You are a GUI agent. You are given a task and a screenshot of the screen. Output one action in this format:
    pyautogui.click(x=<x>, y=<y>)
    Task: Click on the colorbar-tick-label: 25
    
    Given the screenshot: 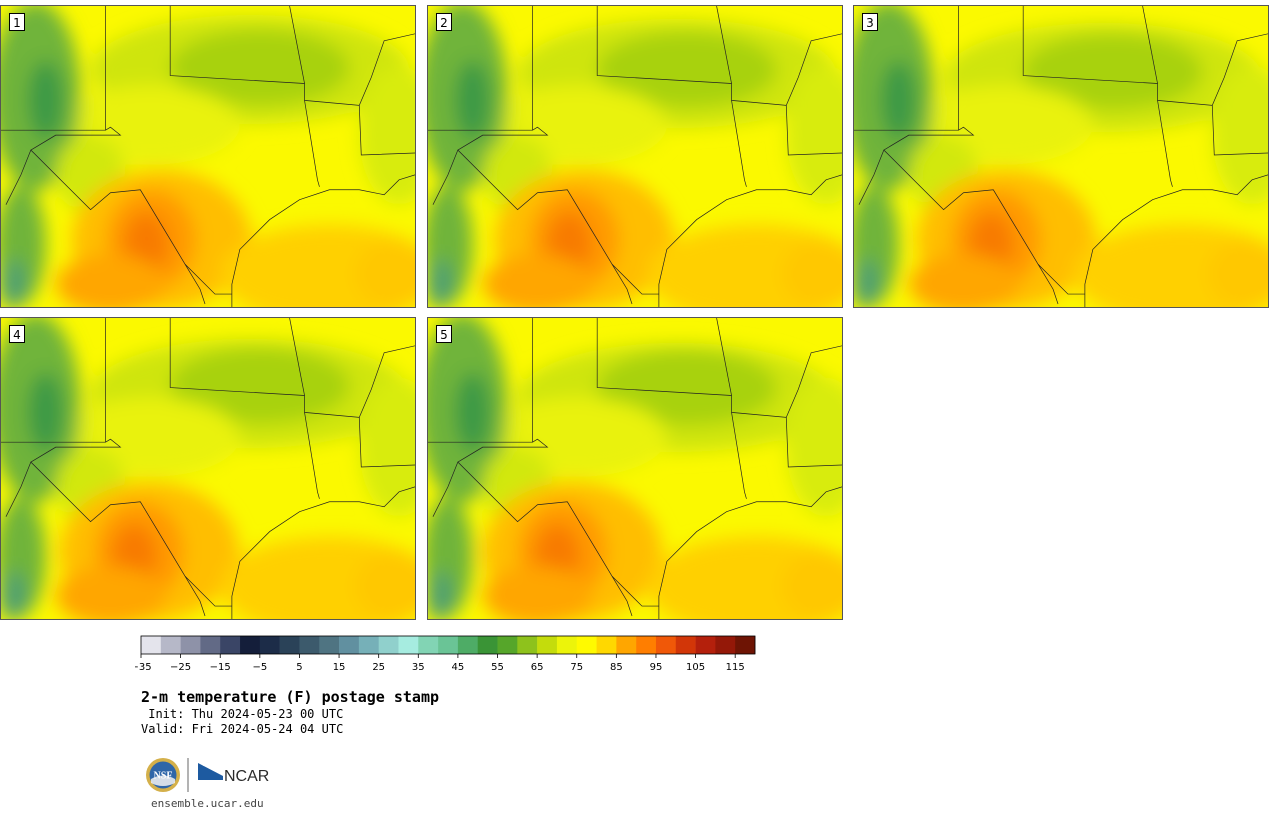 What is the action you would take?
    pyautogui.click(x=378, y=667)
    